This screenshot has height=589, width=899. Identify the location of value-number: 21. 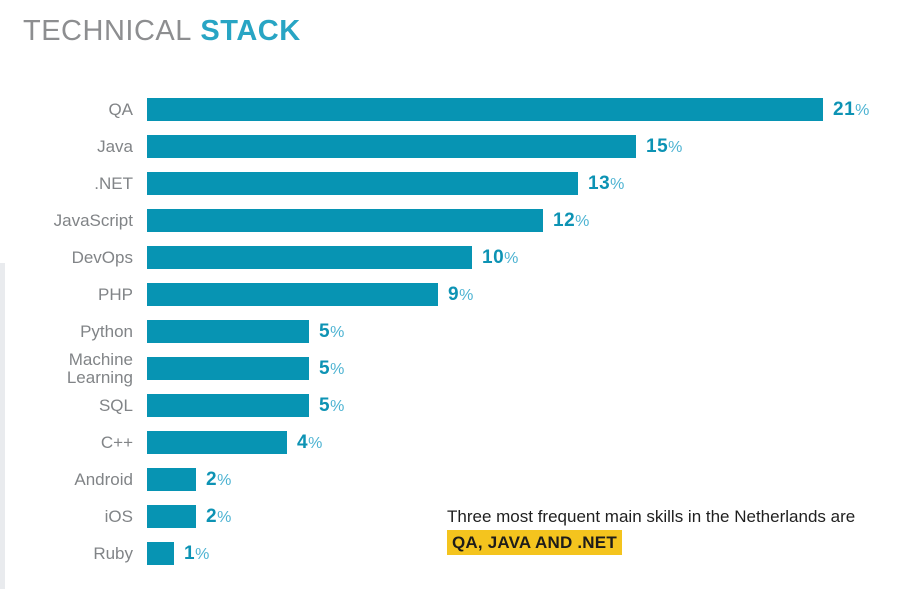
(844, 109).